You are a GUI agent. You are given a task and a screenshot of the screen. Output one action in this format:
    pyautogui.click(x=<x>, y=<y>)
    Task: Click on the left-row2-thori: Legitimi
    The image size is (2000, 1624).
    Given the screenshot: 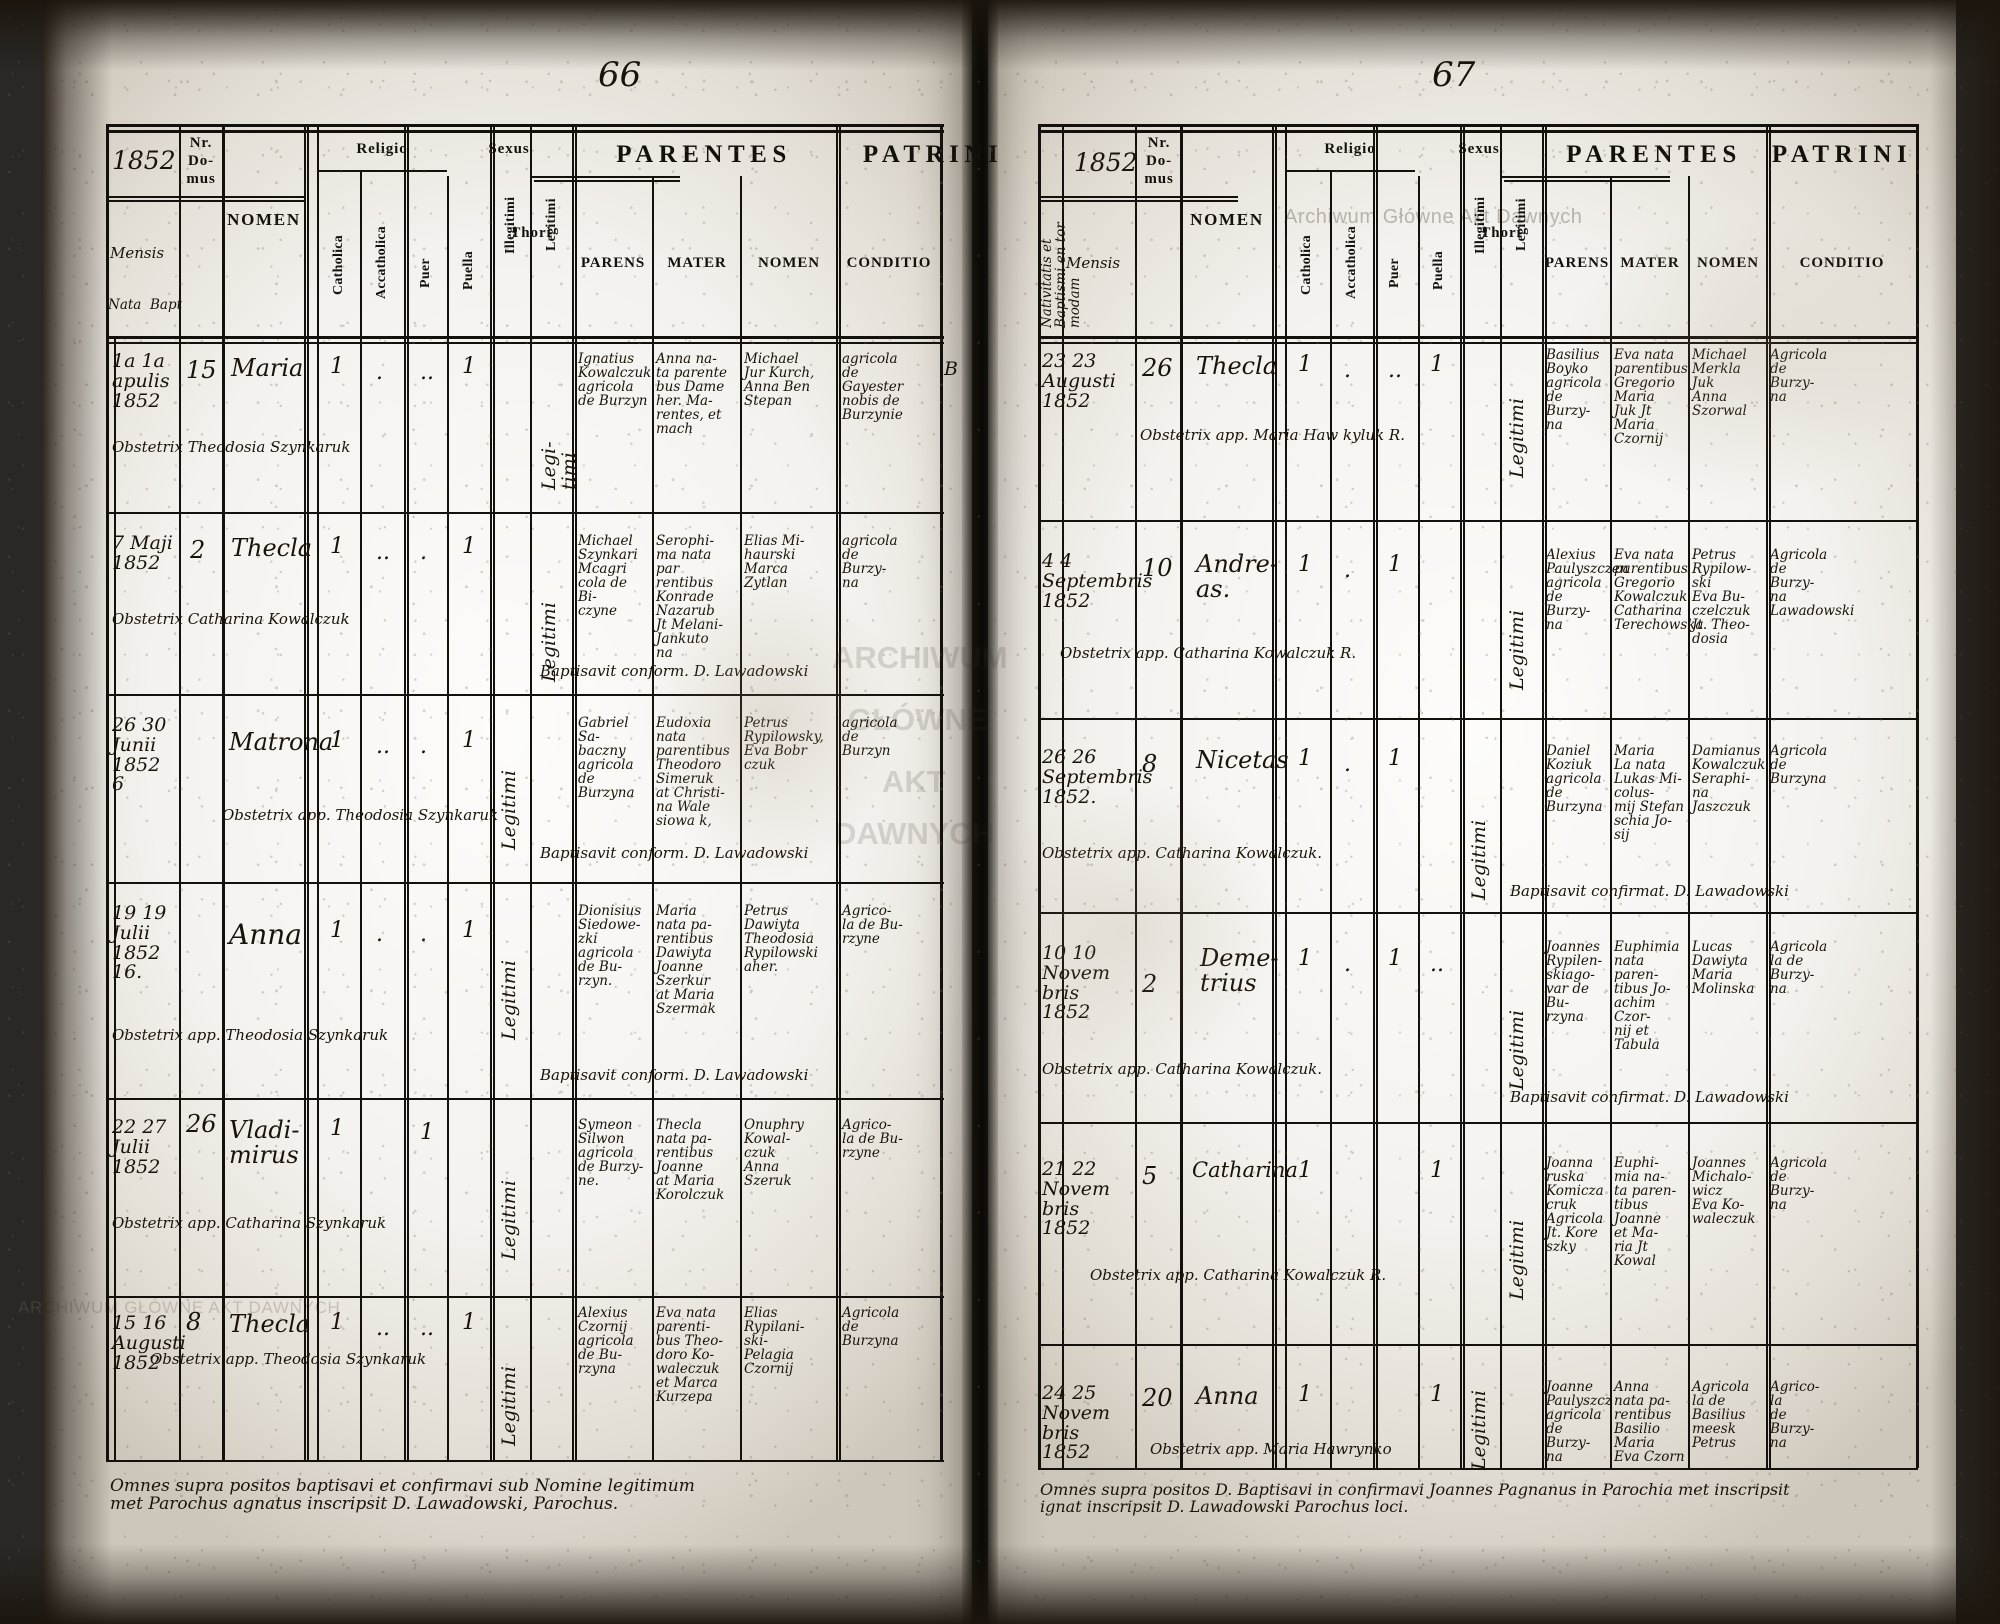 What is the action you would take?
    pyautogui.click(x=509, y=810)
    